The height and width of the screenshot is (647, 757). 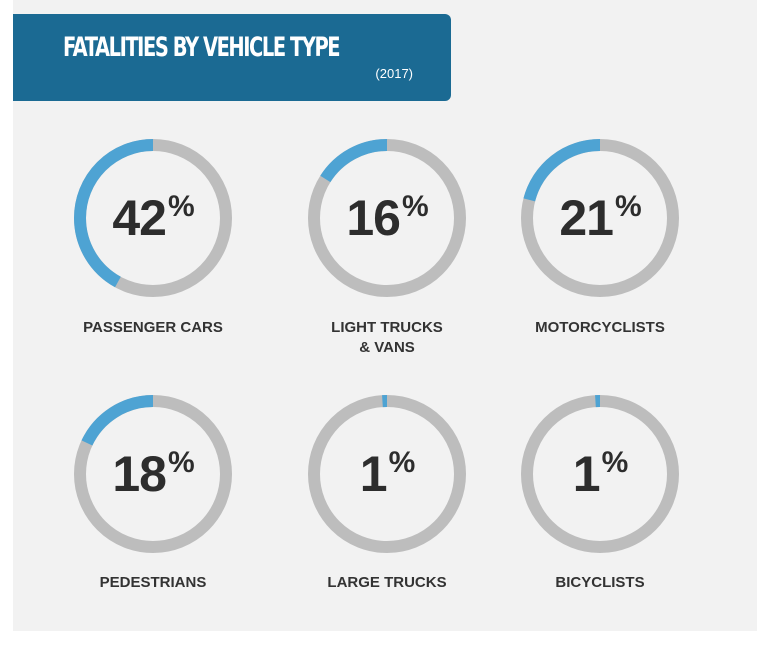 I want to click on percent-value: 18, so click(x=139, y=474).